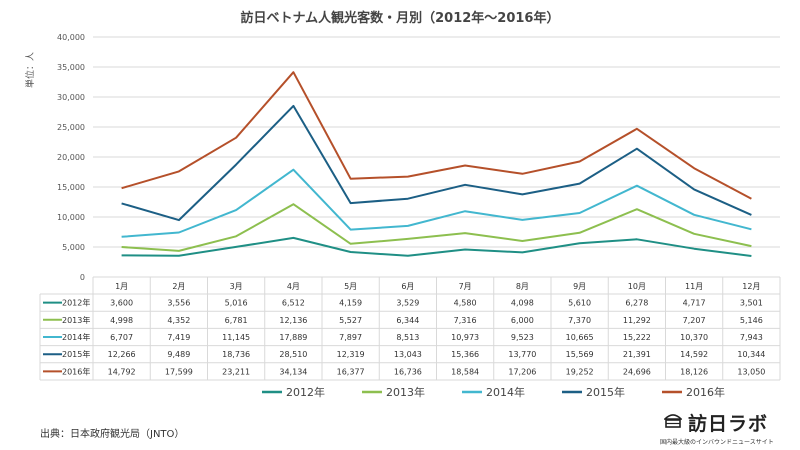 Image resolution: width=800 pixels, height=450 pixels. What do you see at coordinates (637, 371) in the screenshot?
I see `data-cell: 24,696` at bounding box center [637, 371].